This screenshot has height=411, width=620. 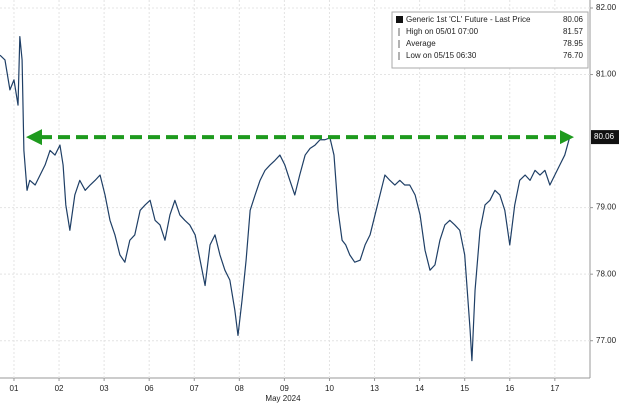 I want to click on x-tick-label: 02, so click(x=59, y=388).